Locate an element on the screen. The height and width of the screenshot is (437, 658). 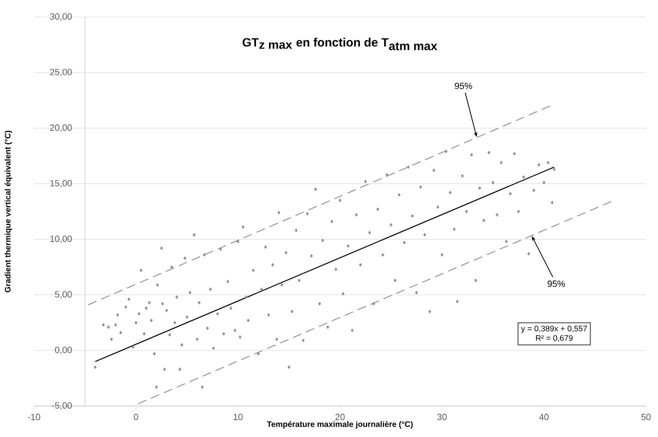
x-tick-label: 10 is located at coordinates (238, 417).